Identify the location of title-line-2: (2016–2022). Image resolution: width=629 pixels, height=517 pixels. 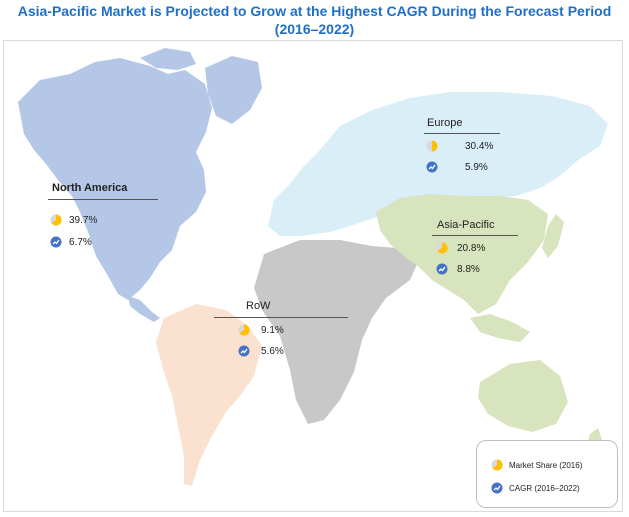
(314, 29).